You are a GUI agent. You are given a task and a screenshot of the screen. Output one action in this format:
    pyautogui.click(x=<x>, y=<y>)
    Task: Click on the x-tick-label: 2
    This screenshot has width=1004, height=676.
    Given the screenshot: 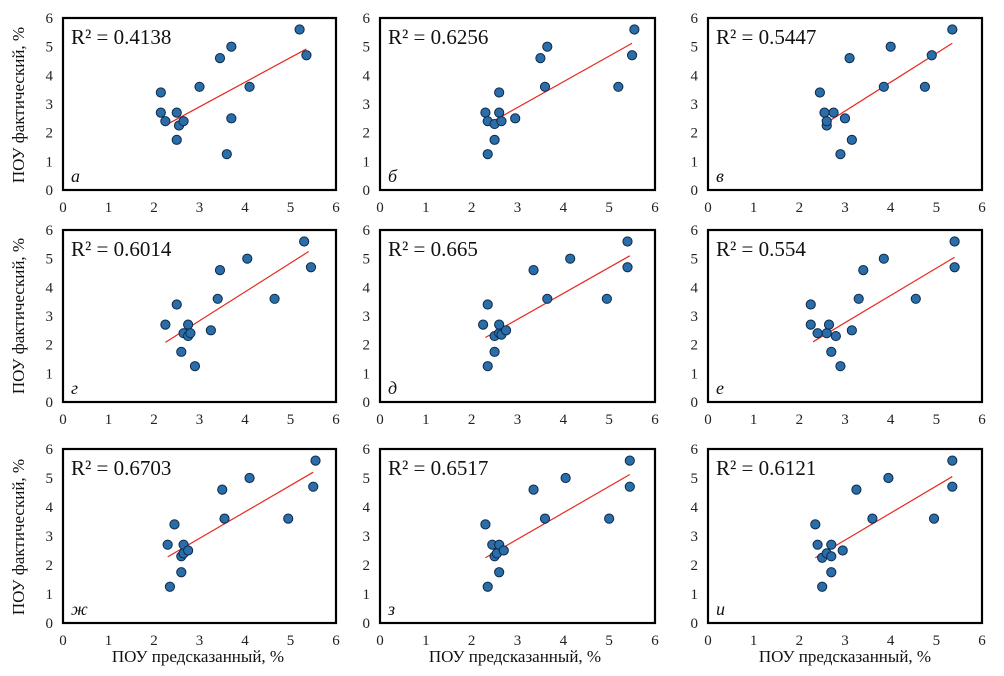 What is the action you would take?
    pyautogui.click(x=154, y=641)
    